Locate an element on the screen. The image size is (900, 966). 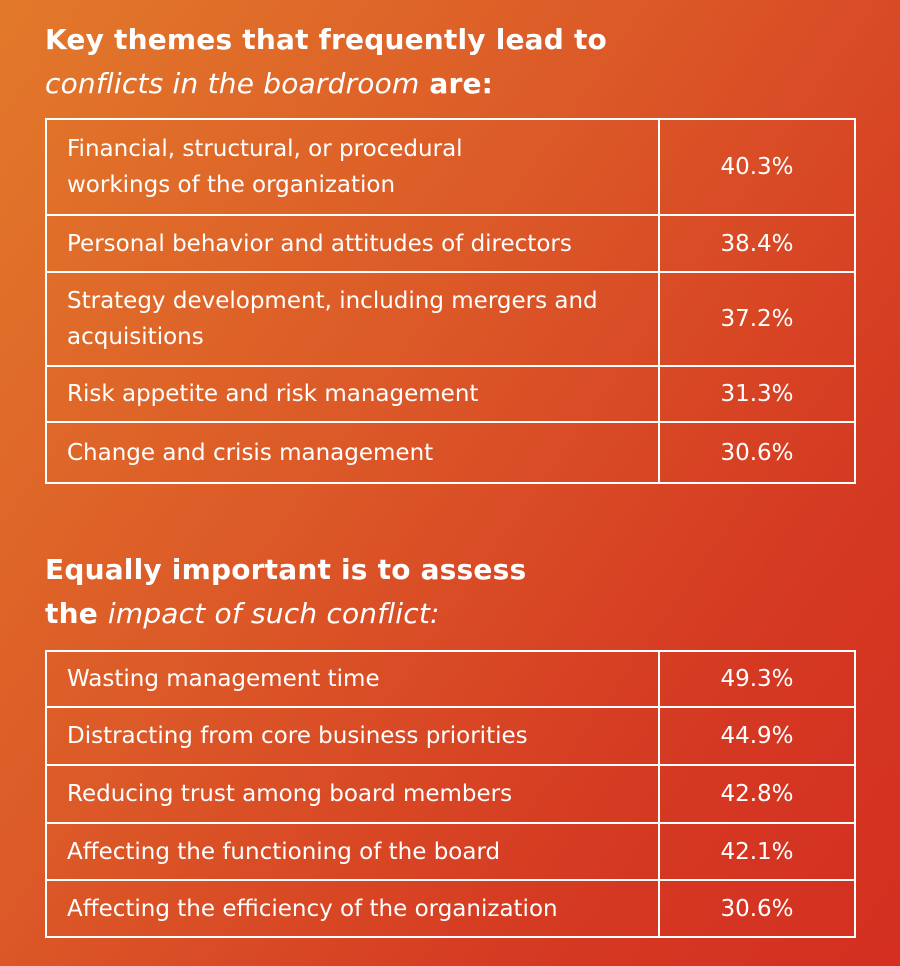
row-value: 38.4% is located at coordinates (757, 243).